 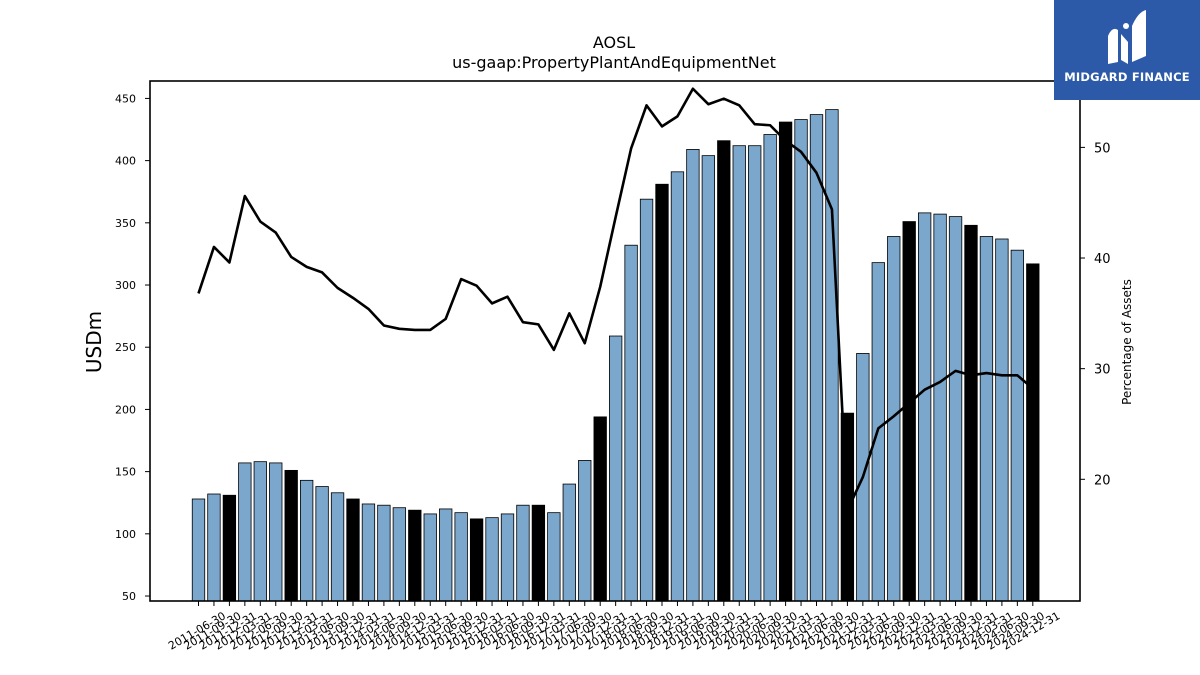 I want to click on y-tick-label: 100, so click(x=125, y=534).